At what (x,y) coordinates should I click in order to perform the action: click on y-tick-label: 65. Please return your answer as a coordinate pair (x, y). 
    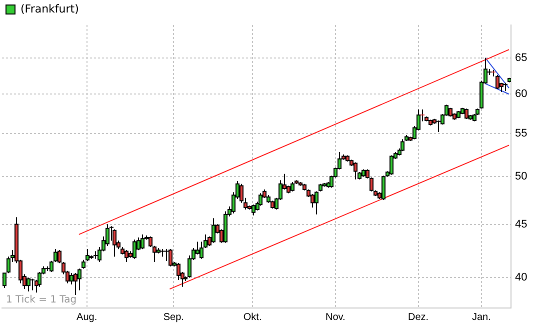
    Looking at the image, I should click on (521, 58).